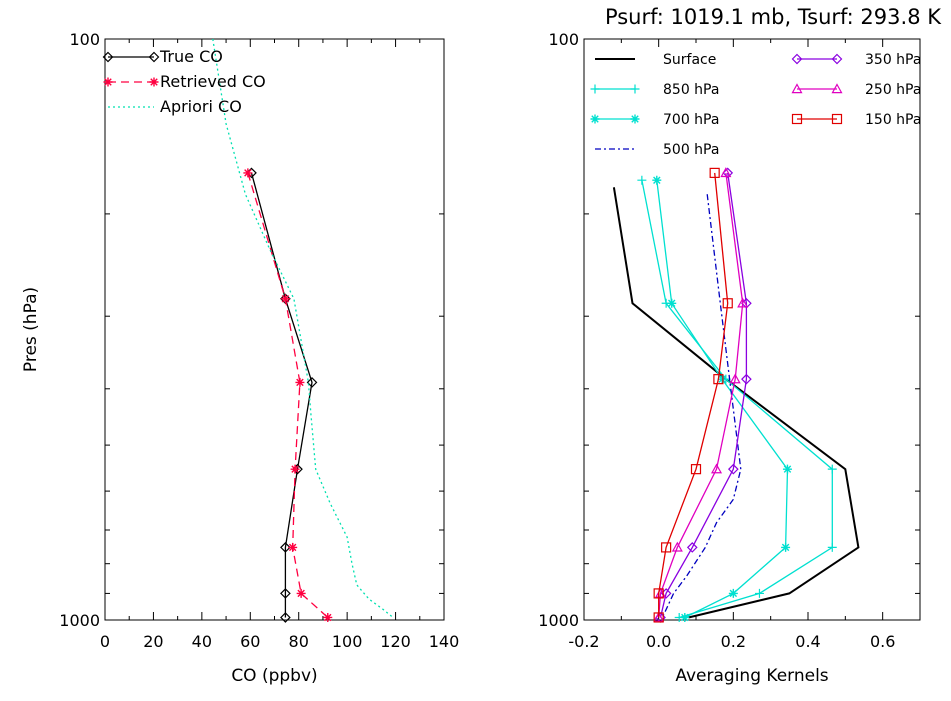 This screenshot has width=951, height=701. Describe the element at coordinates (807, 641) in the screenshot. I see `x-tick-label: 0.4` at that location.